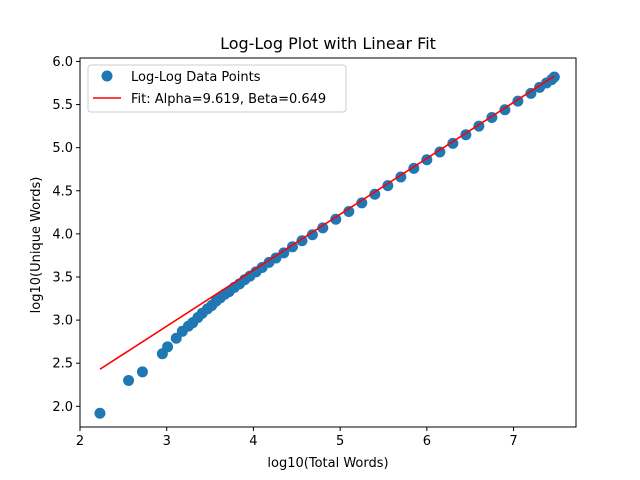  What do you see at coordinates (62, 407) in the screenshot?
I see `y-tick-label: 2.0` at bounding box center [62, 407].